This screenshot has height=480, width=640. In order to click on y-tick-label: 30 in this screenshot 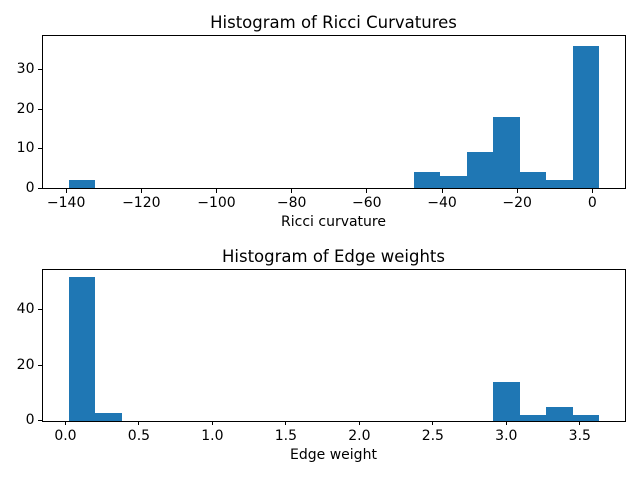, I will do `click(25, 69)`.